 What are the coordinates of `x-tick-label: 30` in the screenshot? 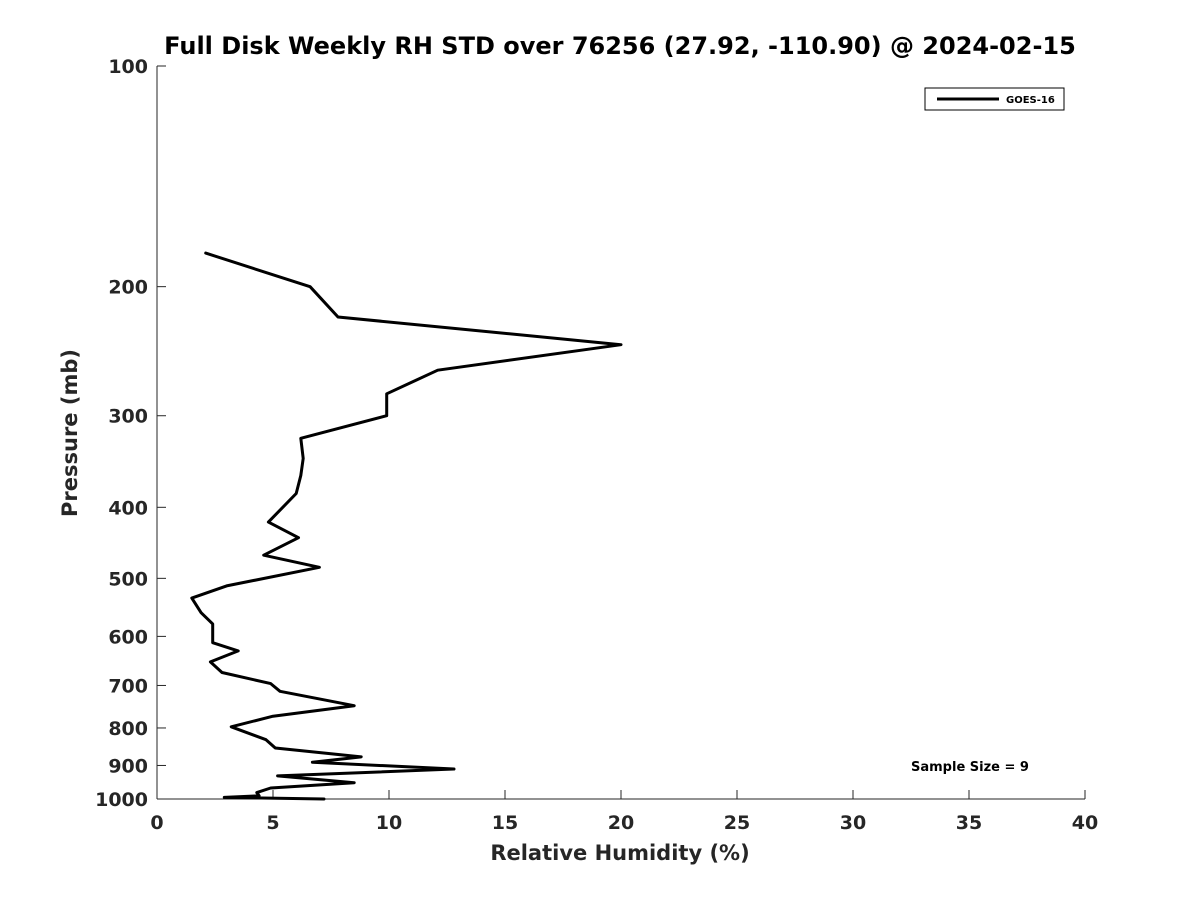 It's located at (853, 823).